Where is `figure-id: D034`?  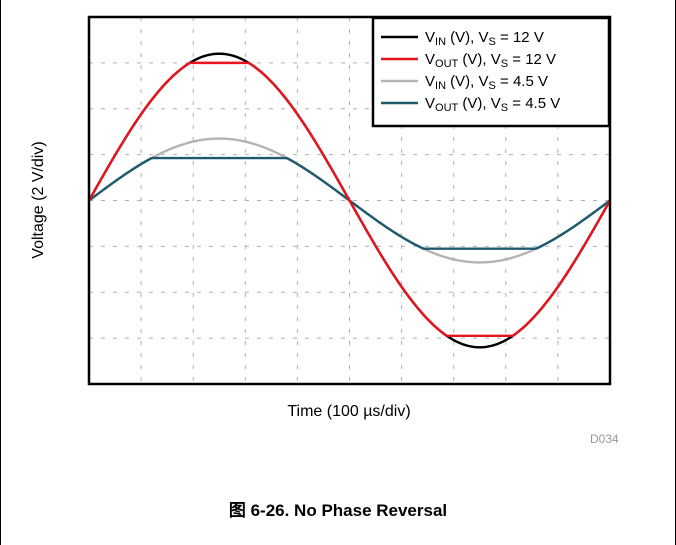 figure-id: D034 is located at coordinates (604, 439).